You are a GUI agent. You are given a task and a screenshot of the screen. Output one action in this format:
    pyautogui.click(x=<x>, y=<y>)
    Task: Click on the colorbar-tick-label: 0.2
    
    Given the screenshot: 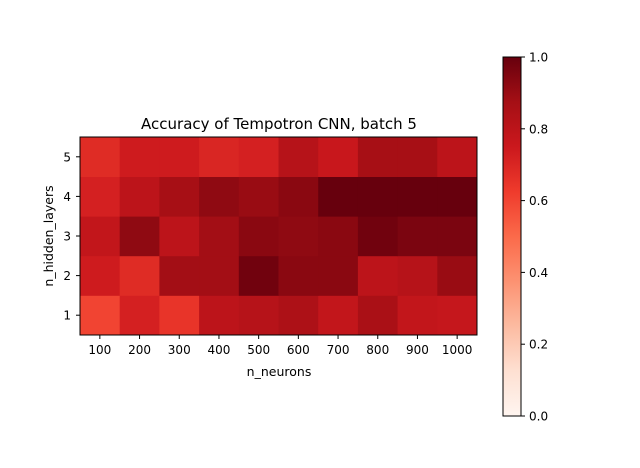 What is the action you would take?
    pyautogui.click(x=538, y=345)
    